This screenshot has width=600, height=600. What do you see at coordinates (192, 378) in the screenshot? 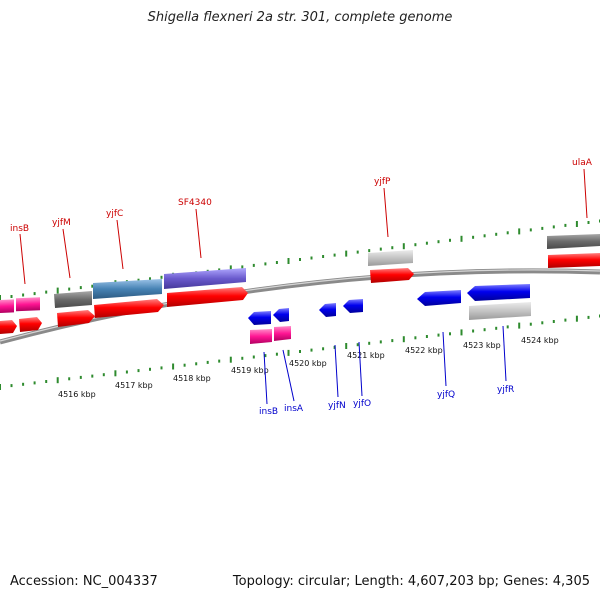
I see `scale-label-4518: 4518 kbp` at bounding box center [192, 378].